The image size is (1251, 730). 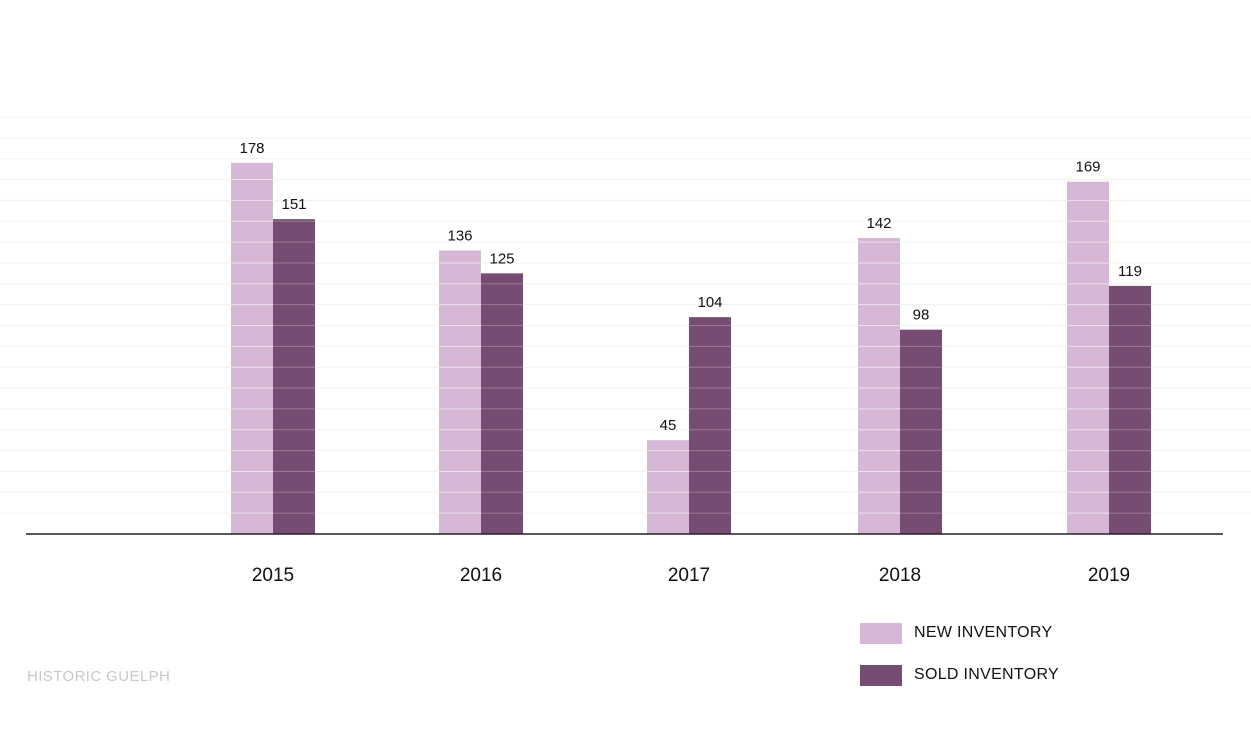 I want to click on category-labels: 2015 2016 2017 2018 2019, so click(x=691, y=575).